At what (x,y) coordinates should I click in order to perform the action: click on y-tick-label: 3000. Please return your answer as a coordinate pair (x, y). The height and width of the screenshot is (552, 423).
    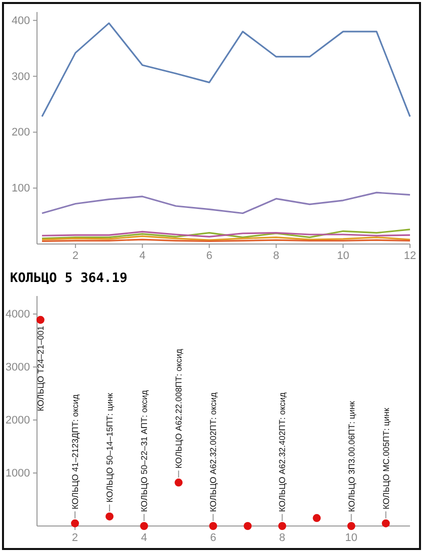
    Looking at the image, I should click on (18, 368).